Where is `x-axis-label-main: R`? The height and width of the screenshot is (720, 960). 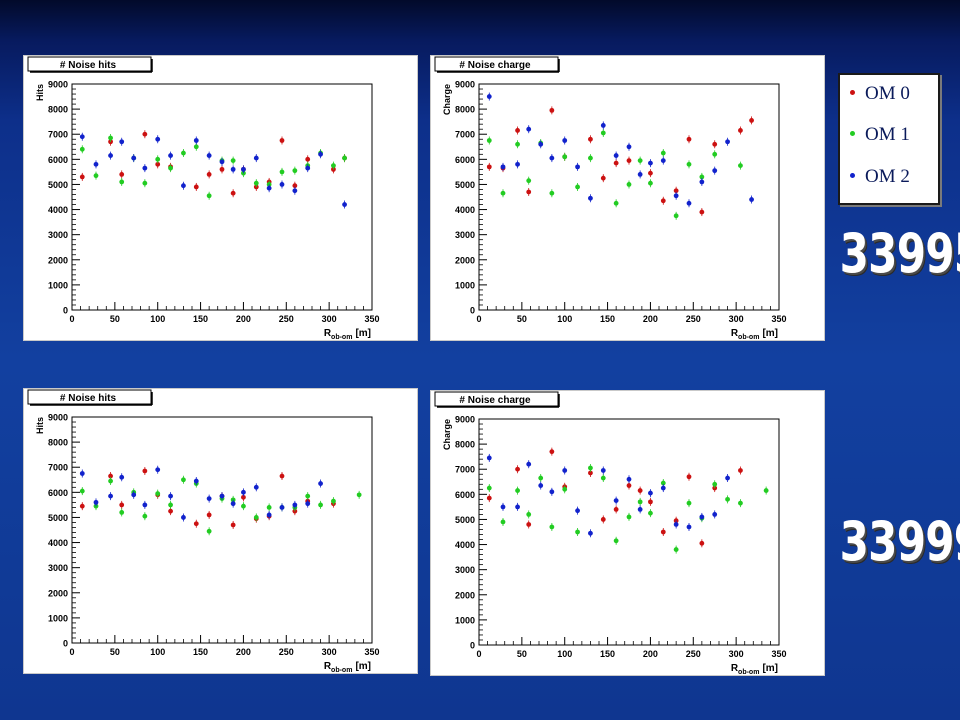
x-axis-label-main: R is located at coordinates (735, 668).